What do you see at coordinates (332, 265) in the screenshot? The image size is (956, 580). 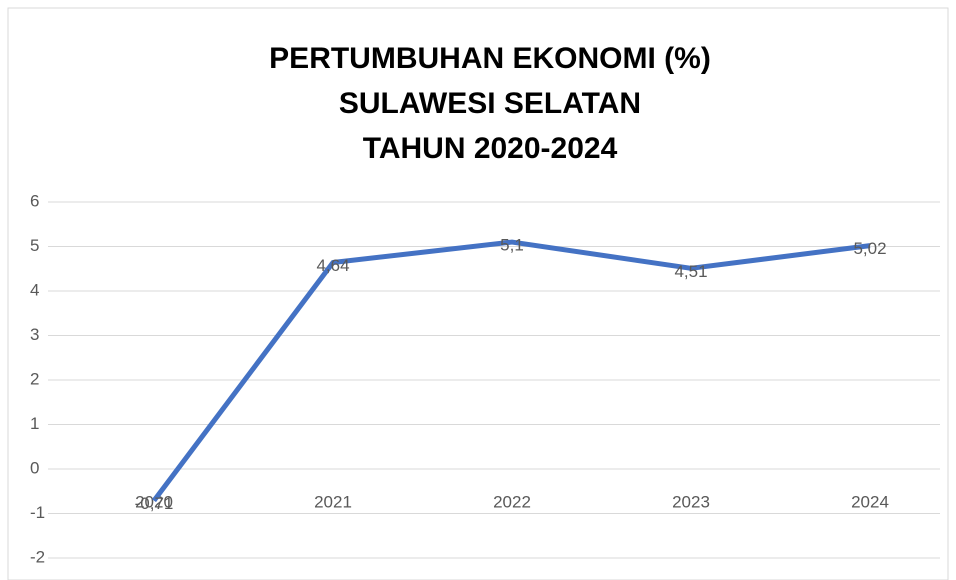 I see `data-label: 4,64` at bounding box center [332, 265].